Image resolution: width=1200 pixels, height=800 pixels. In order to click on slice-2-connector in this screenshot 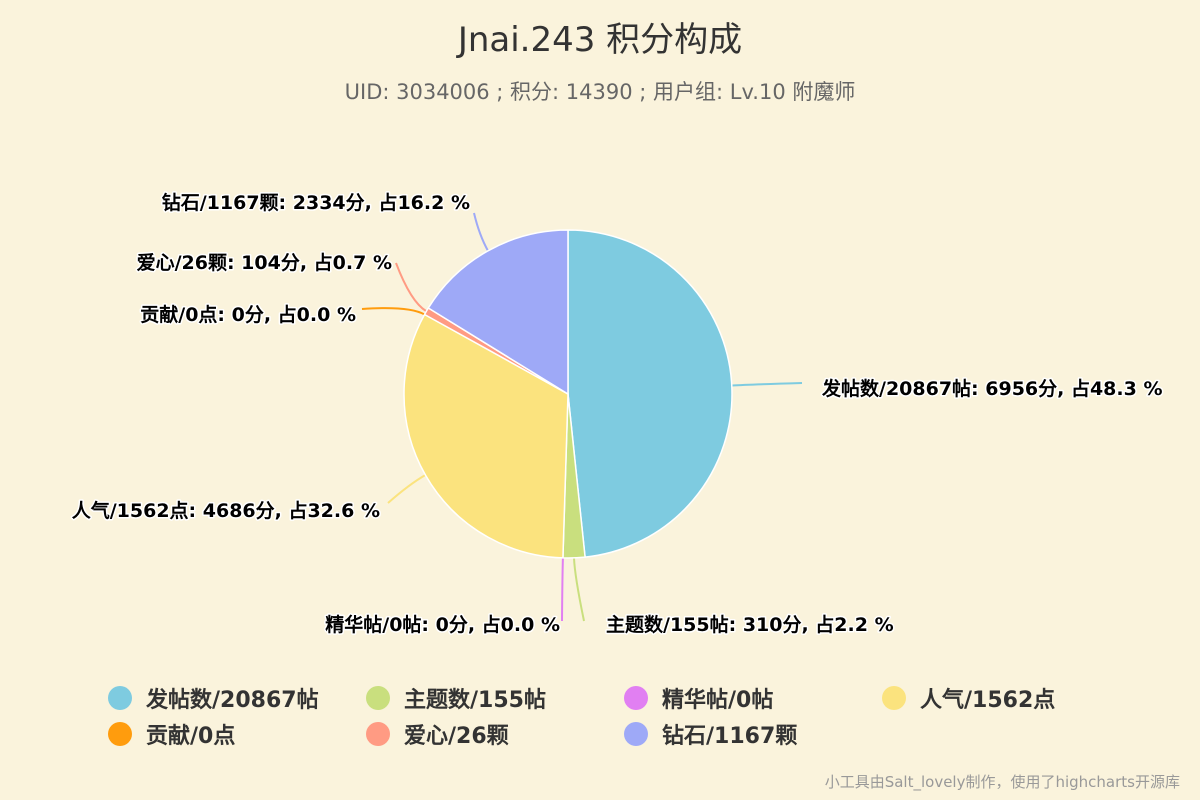, I will do `click(579, 589)`.